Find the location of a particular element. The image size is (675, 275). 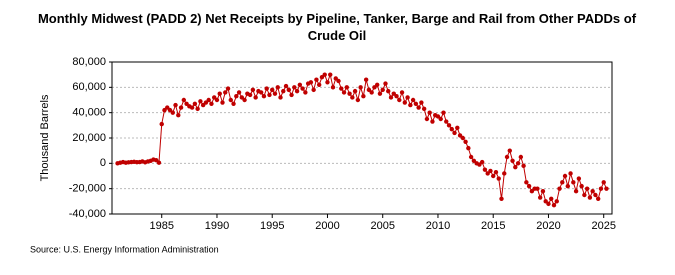

x-tick-label: 1990 is located at coordinates (217, 226).